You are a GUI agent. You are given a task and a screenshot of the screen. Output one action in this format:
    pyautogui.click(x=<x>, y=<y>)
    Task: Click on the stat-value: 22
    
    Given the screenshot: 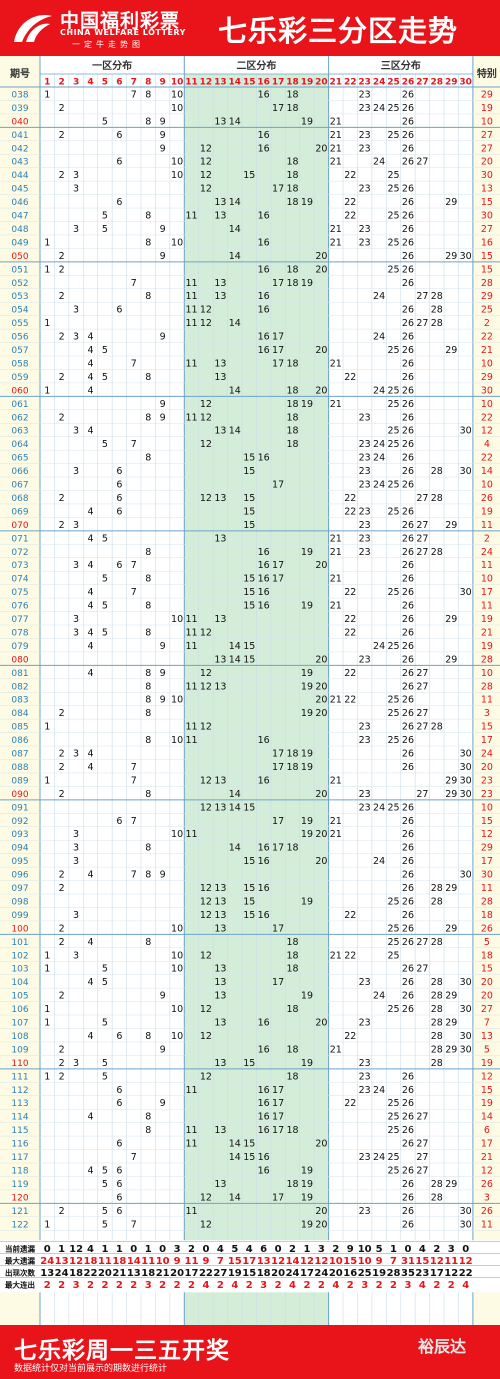 What is the action you would take?
    pyautogui.click(x=466, y=1273)
    